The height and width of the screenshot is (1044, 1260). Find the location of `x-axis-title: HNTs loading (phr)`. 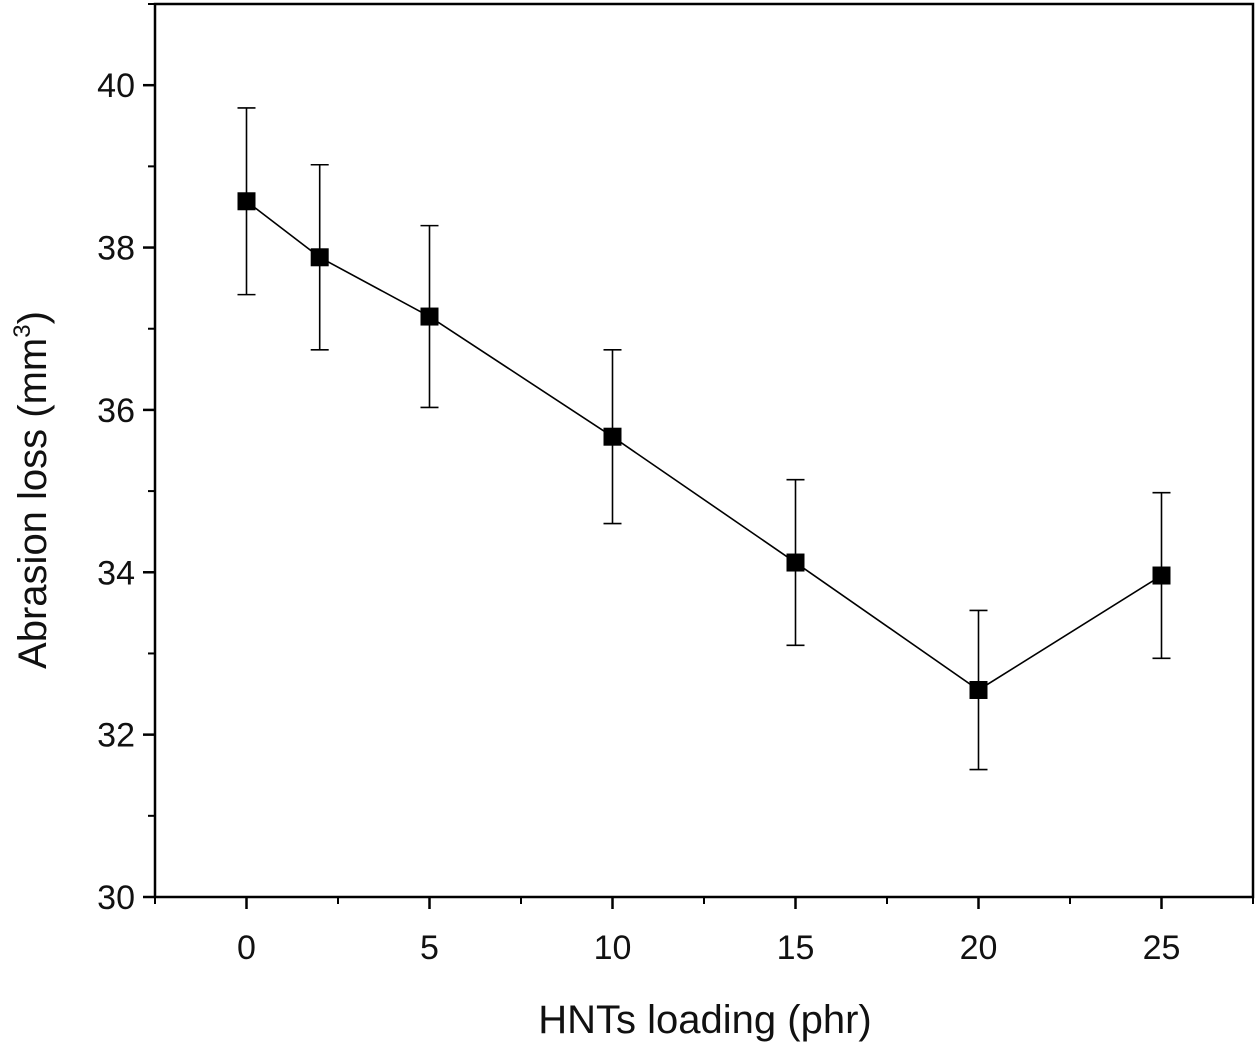

x-axis-title: HNTs loading (phr) is located at coordinates (704, 1020).